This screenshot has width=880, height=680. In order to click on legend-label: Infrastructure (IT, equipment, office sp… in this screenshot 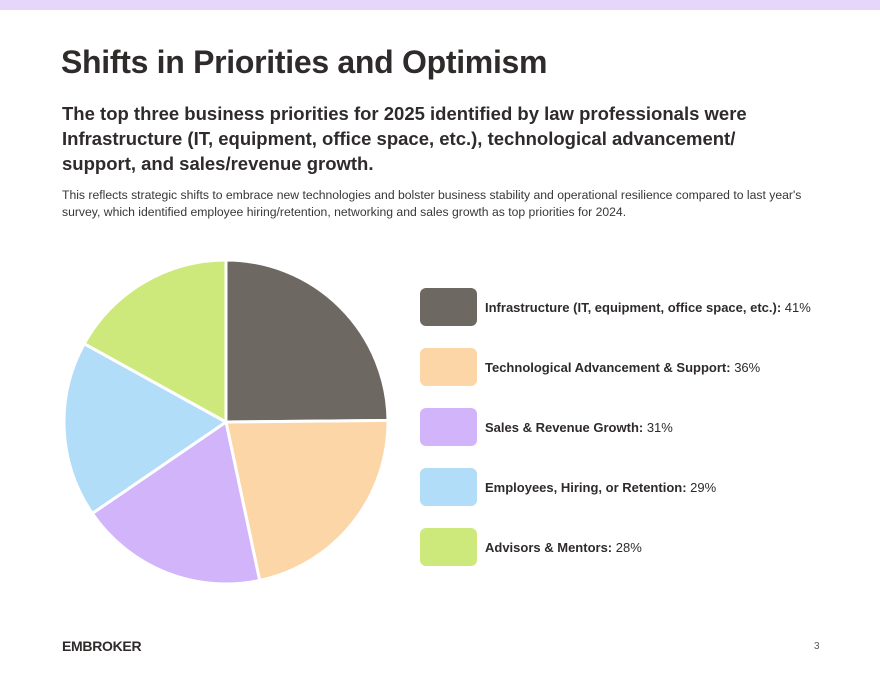, I will do `click(633, 307)`.